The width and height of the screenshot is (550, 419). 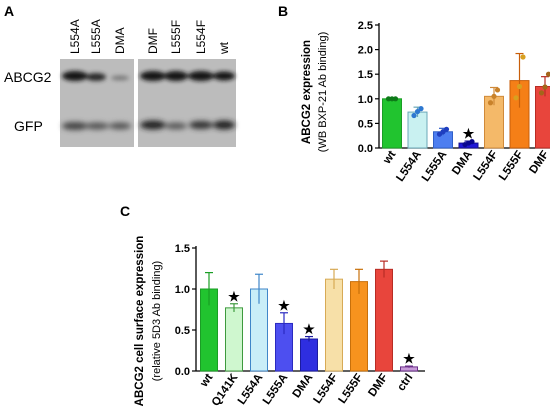 I want to click on band-gfp-dma, so click(x=120, y=126).